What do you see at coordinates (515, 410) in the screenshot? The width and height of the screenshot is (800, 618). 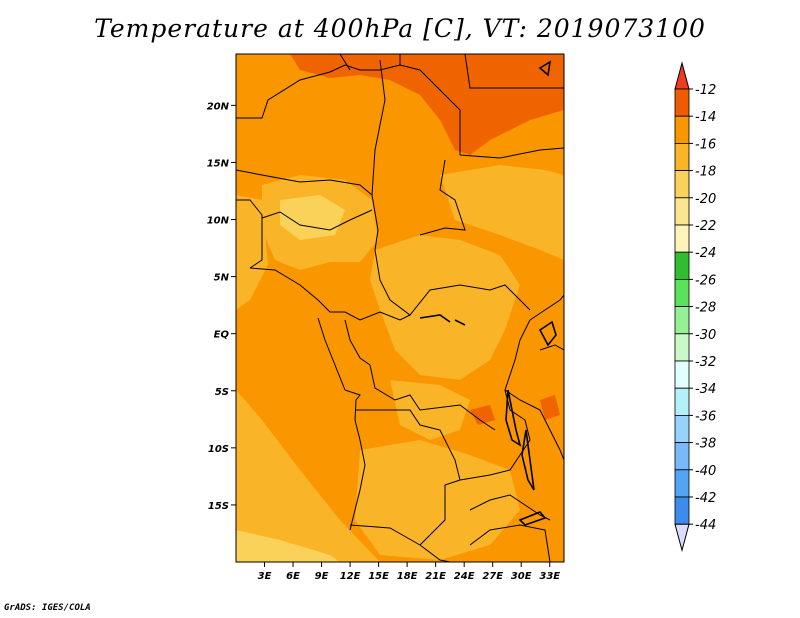 I see `field-band-m12-spot` at bounding box center [515, 410].